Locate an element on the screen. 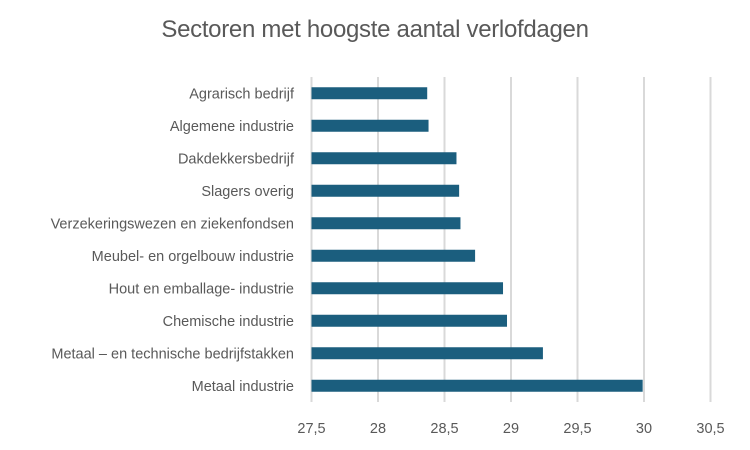  category-label: Slagers overig is located at coordinates (247, 192).